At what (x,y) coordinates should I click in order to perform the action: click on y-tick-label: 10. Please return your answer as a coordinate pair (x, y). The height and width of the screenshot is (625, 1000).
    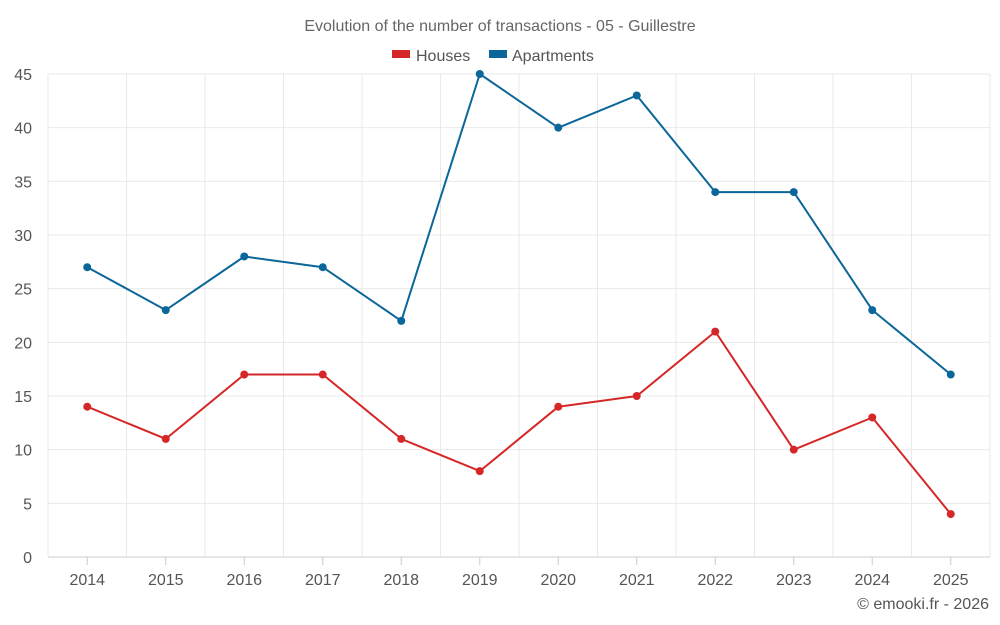
    Looking at the image, I should click on (23, 451).